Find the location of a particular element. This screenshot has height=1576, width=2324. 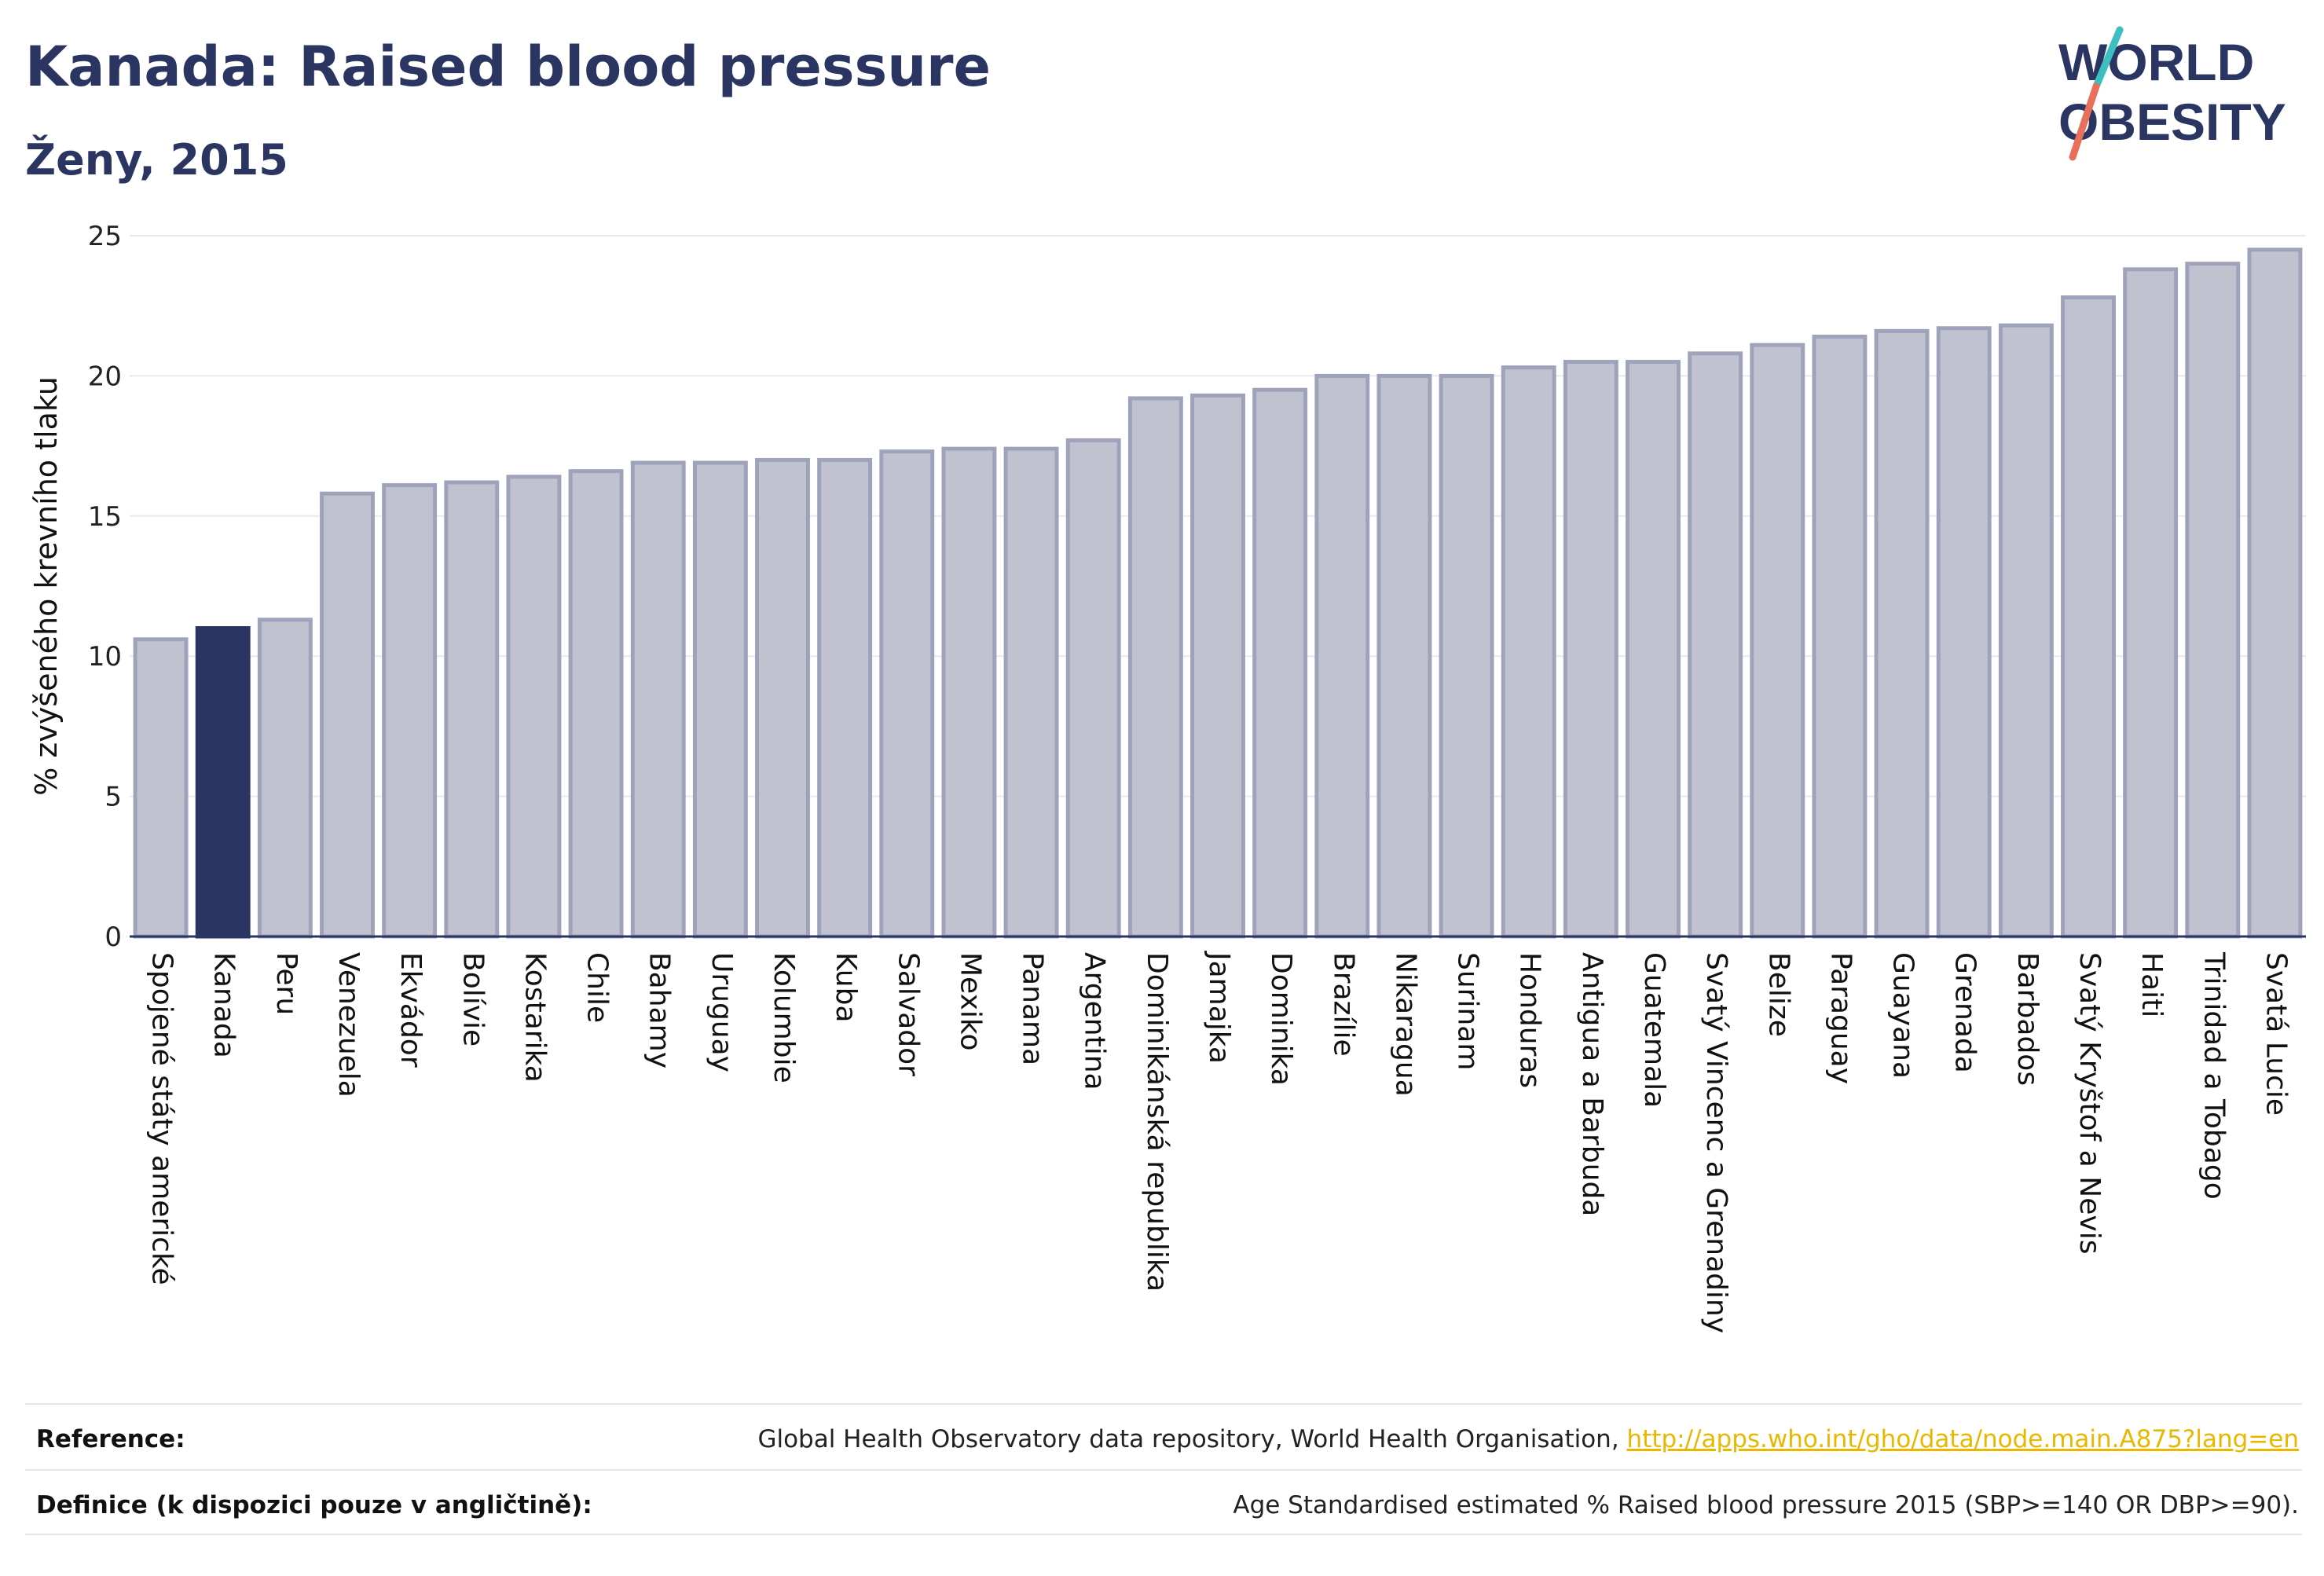

bar-ekvádor is located at coordinates (410, 711).